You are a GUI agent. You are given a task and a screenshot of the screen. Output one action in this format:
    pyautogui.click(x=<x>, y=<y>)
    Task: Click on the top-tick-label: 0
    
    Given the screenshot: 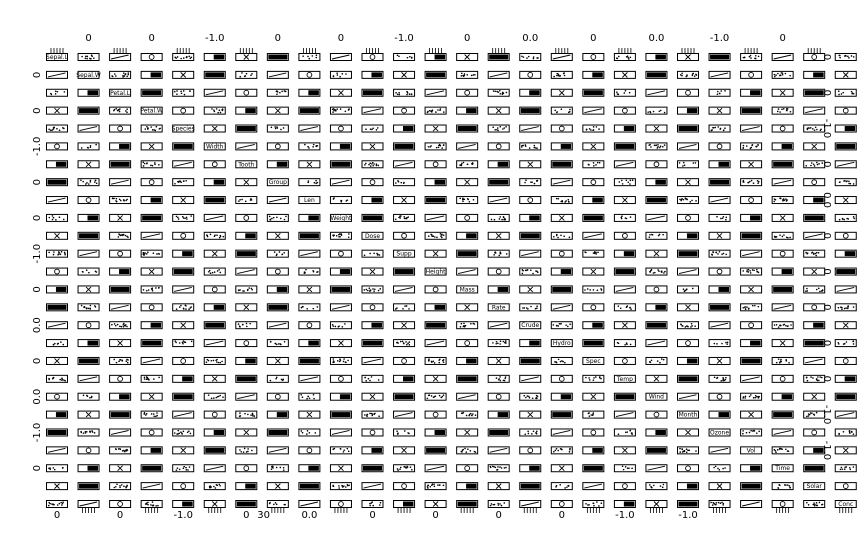 What is the action you would take?
    pyautogui.click(x=88, y=38)
    